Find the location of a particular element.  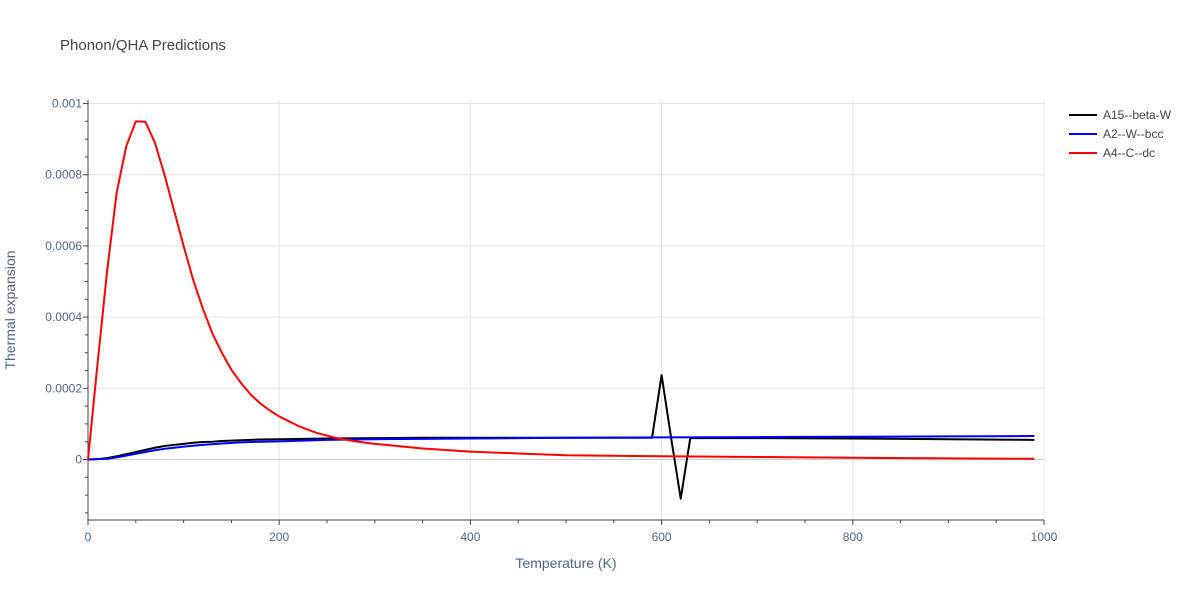

legend-label: A15--beta-W is located at coordinates (1137, 115).